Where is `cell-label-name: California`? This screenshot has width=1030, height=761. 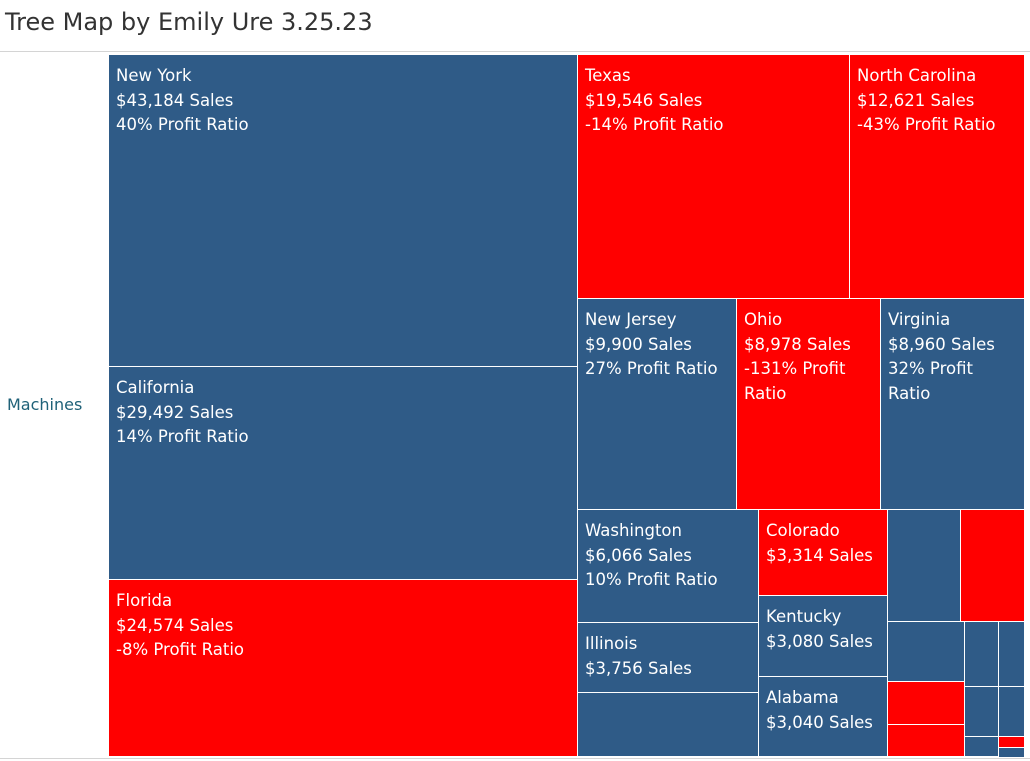 cell-label-name: California is located at coordinates (155, 387).